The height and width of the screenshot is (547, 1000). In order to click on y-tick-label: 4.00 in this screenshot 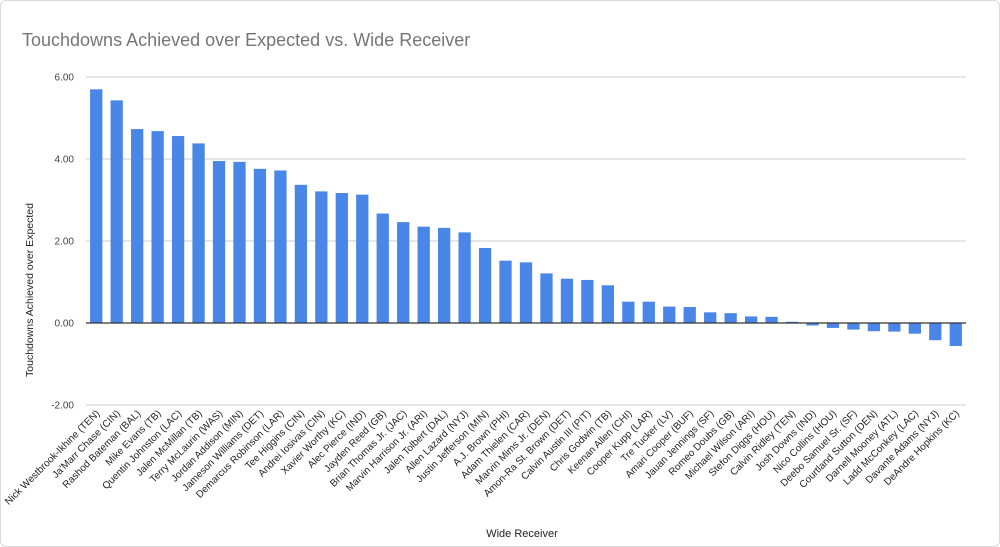, I will do `click(65, 160)`.